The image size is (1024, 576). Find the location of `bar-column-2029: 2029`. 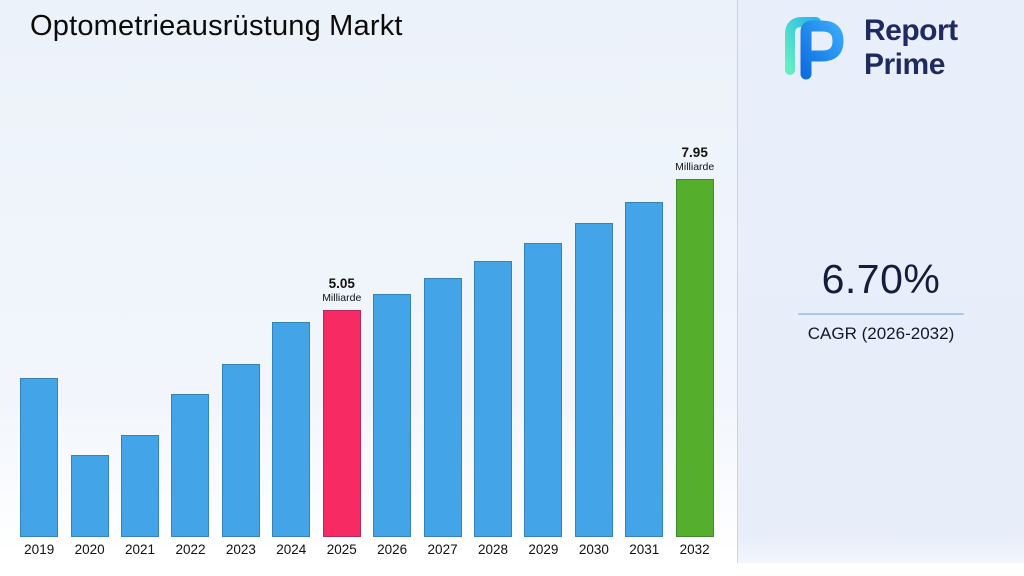

bar-column-2029: 2029 is located at coordinates (543, 327).